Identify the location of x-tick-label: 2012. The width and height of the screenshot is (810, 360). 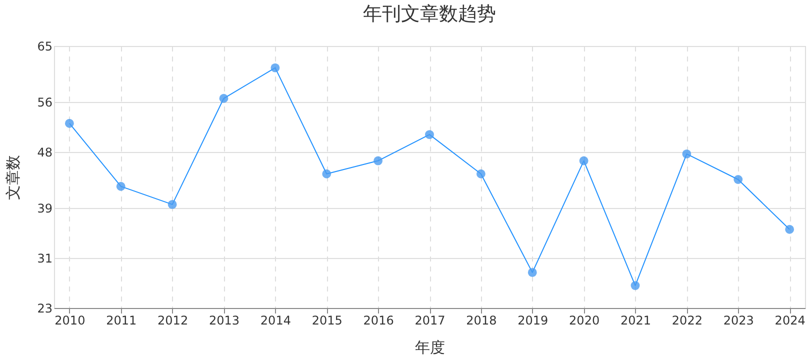
(173, 321).